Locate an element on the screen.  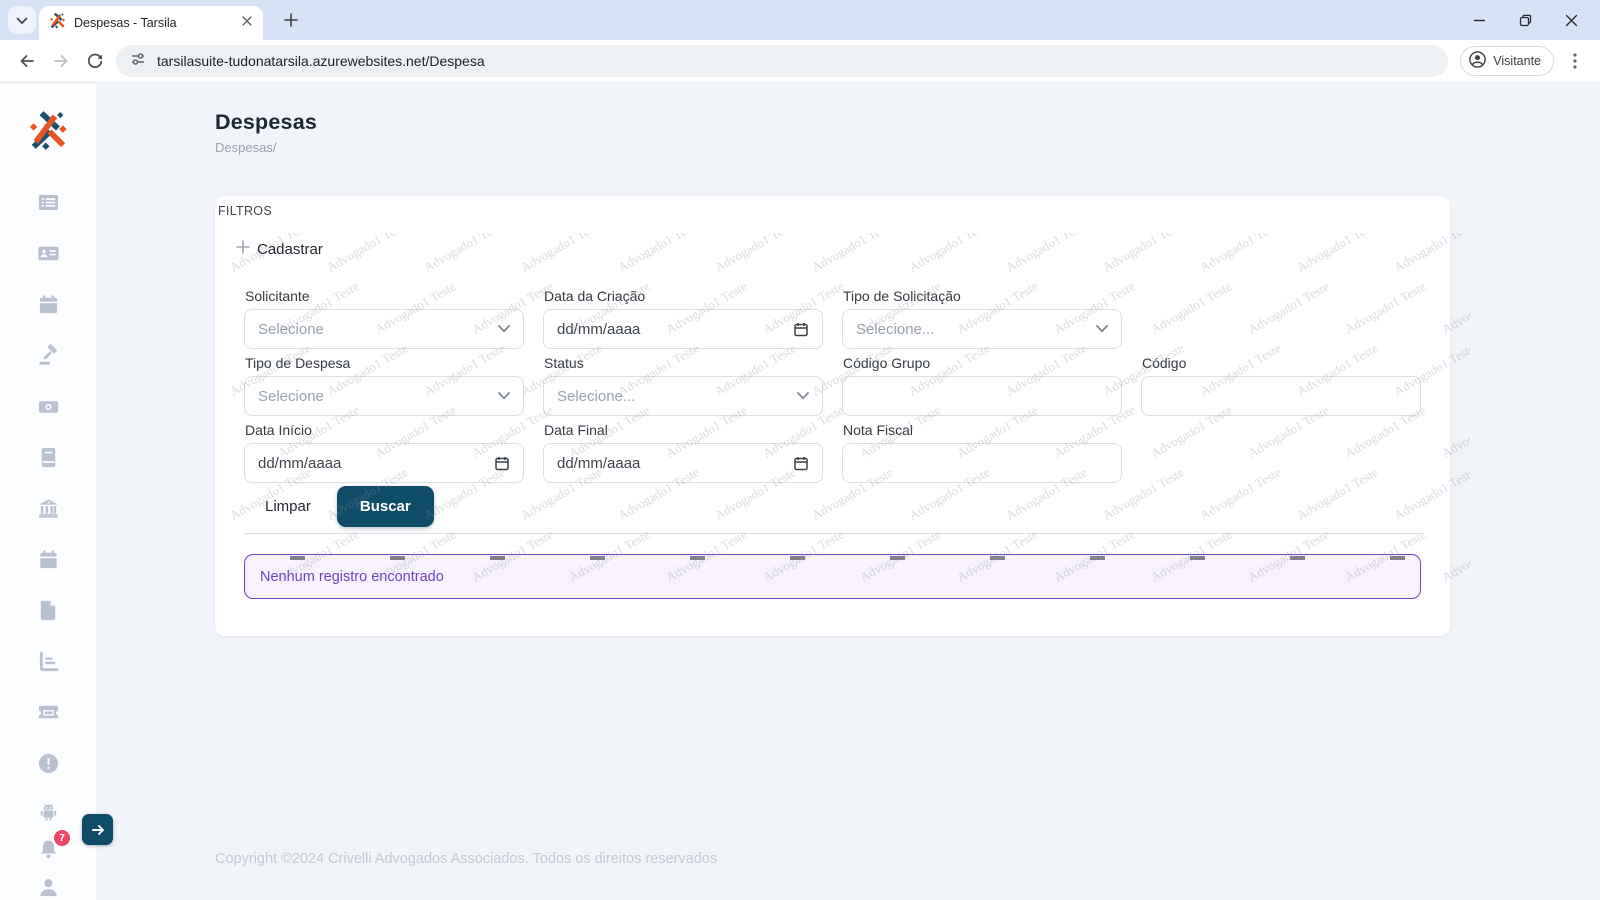
browser-menu-button is located at coordinates (1575, 61).